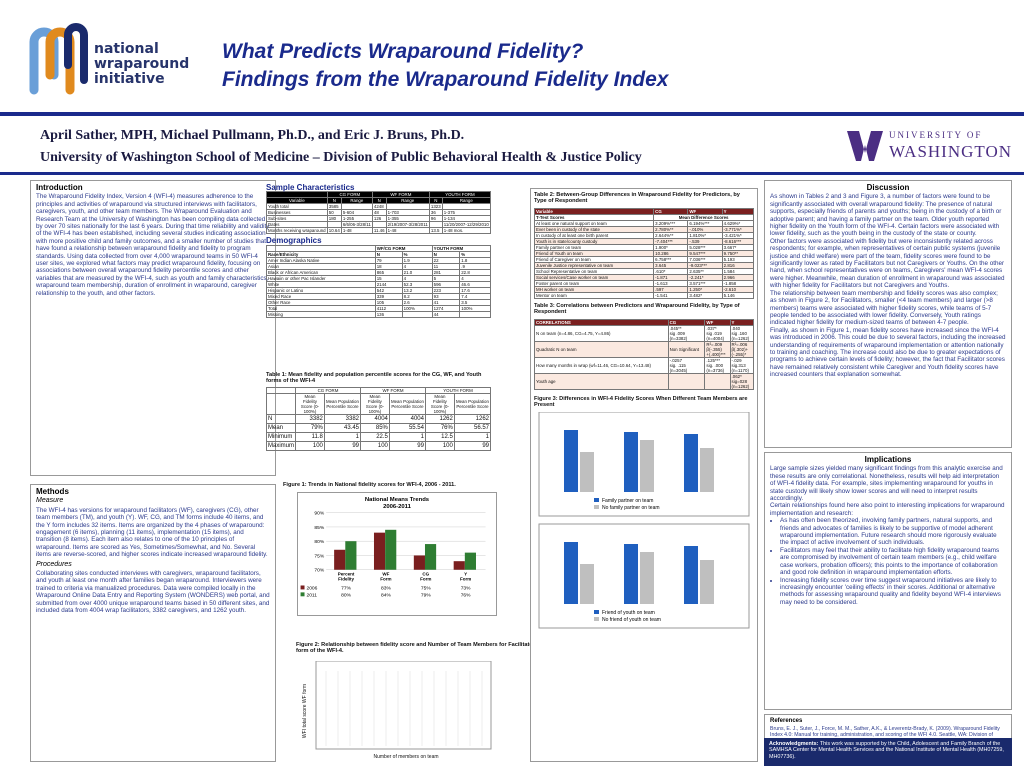  What do you see at coordinates (928, 147) in the screenshot?
I see `uw-logo: UNIVERSITY OF WASHINGTON` at bounding box center [928, 147].